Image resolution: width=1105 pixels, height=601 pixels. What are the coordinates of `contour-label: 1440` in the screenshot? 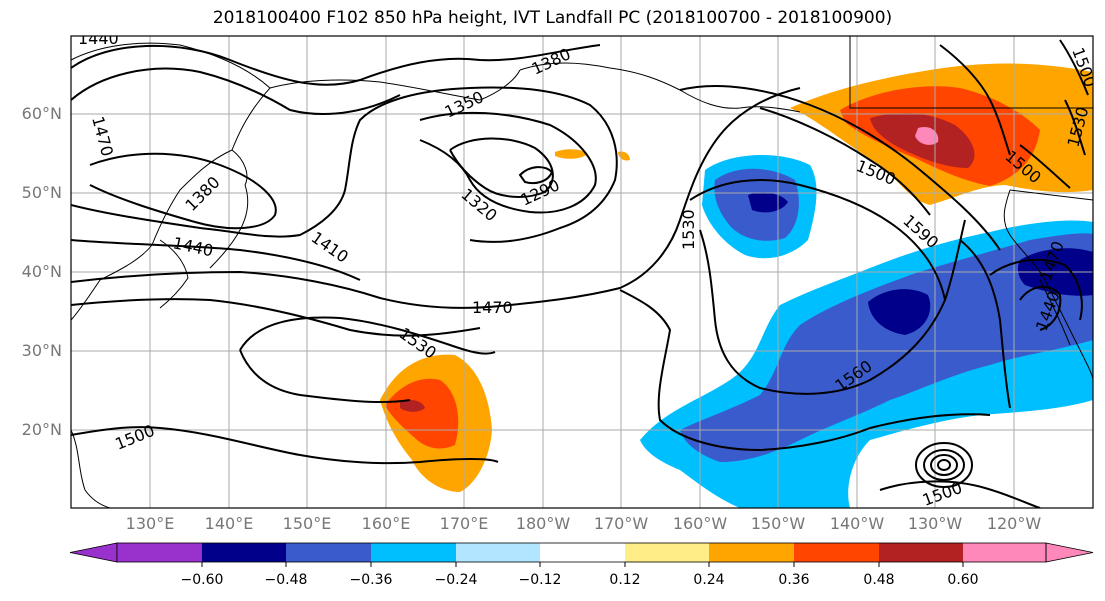 It's located at (98, 38).